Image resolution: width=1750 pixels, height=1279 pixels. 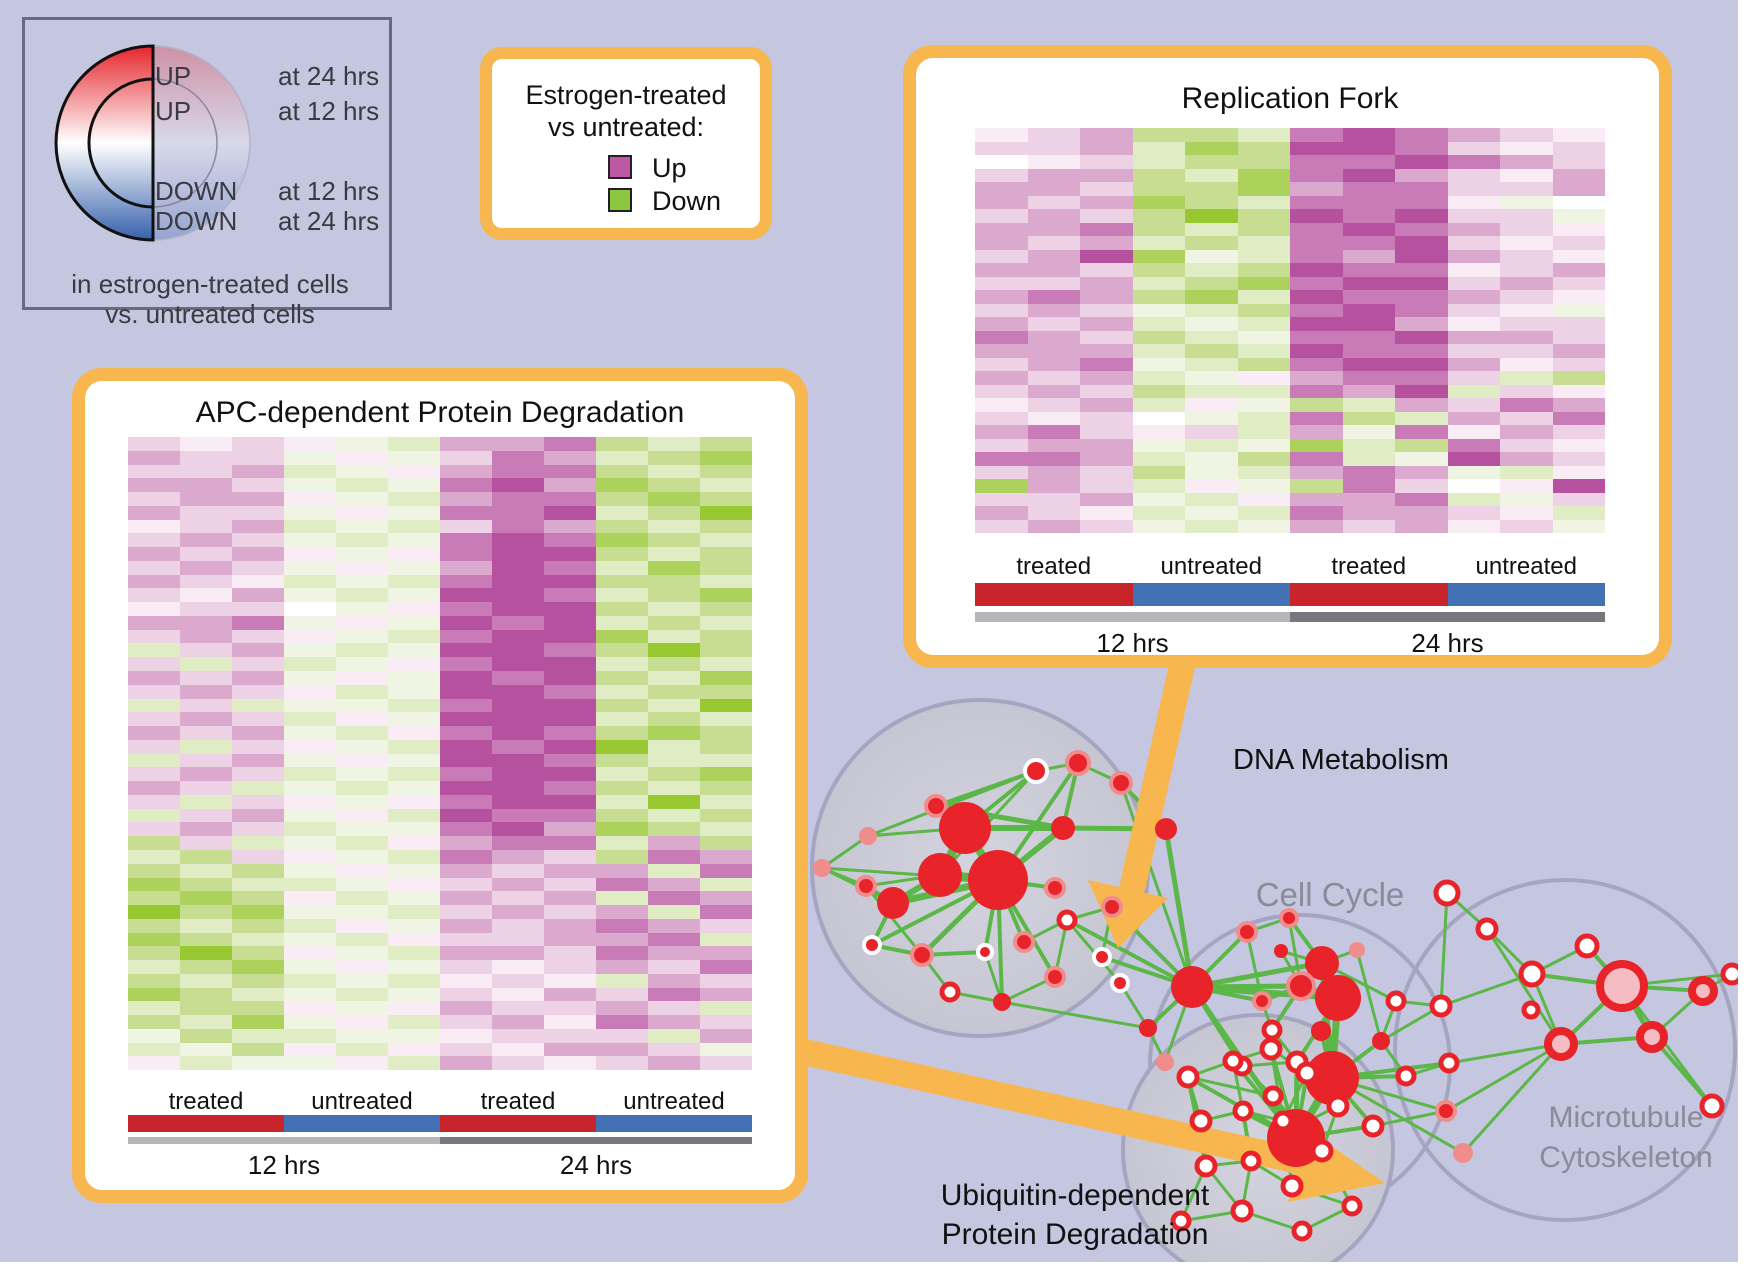 I want to click on color-legend-title-line1: Estrogen-treated, so click(x=626, y=95).